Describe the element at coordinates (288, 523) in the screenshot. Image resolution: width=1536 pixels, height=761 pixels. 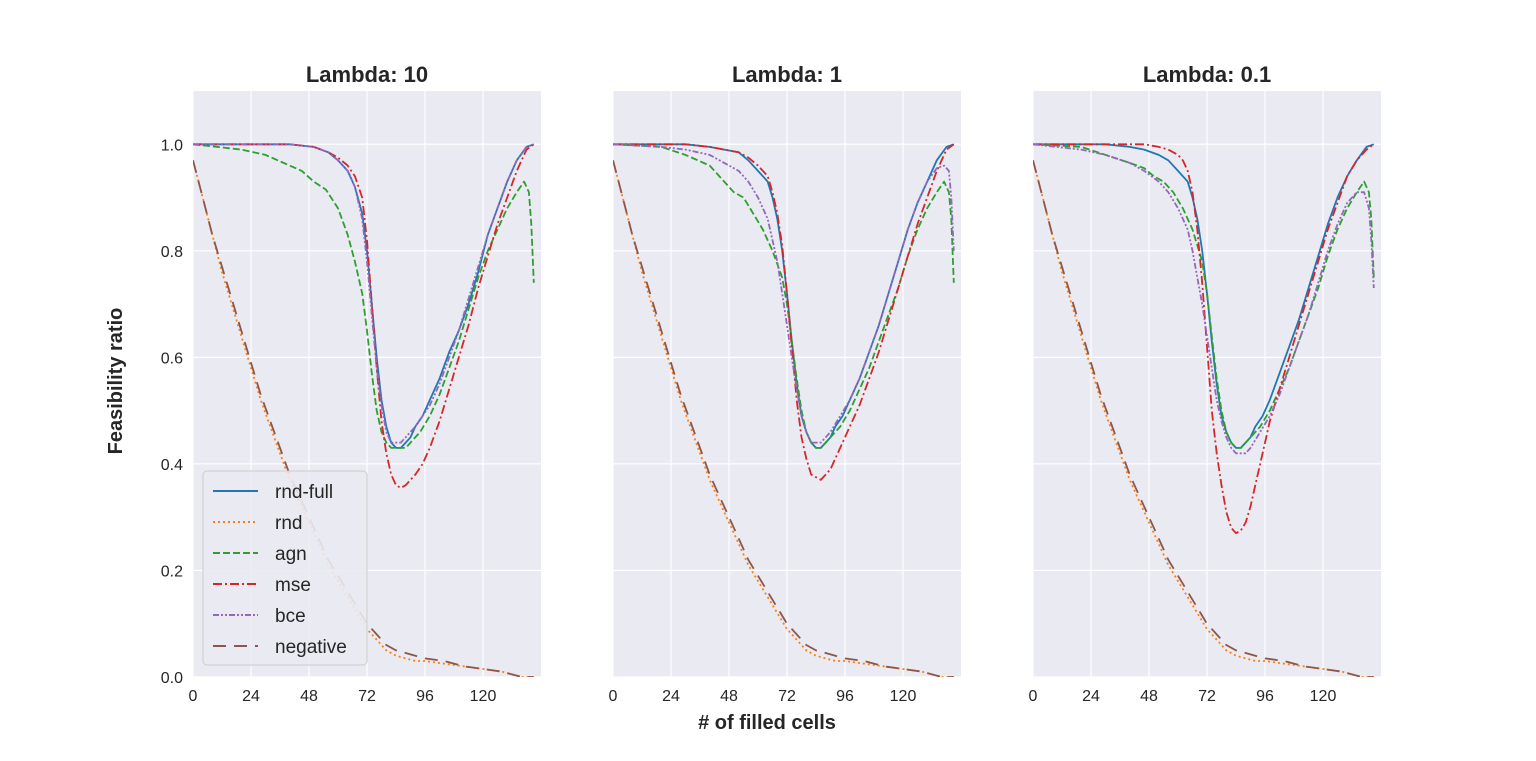
I see `legend-label: rnd` at that location.